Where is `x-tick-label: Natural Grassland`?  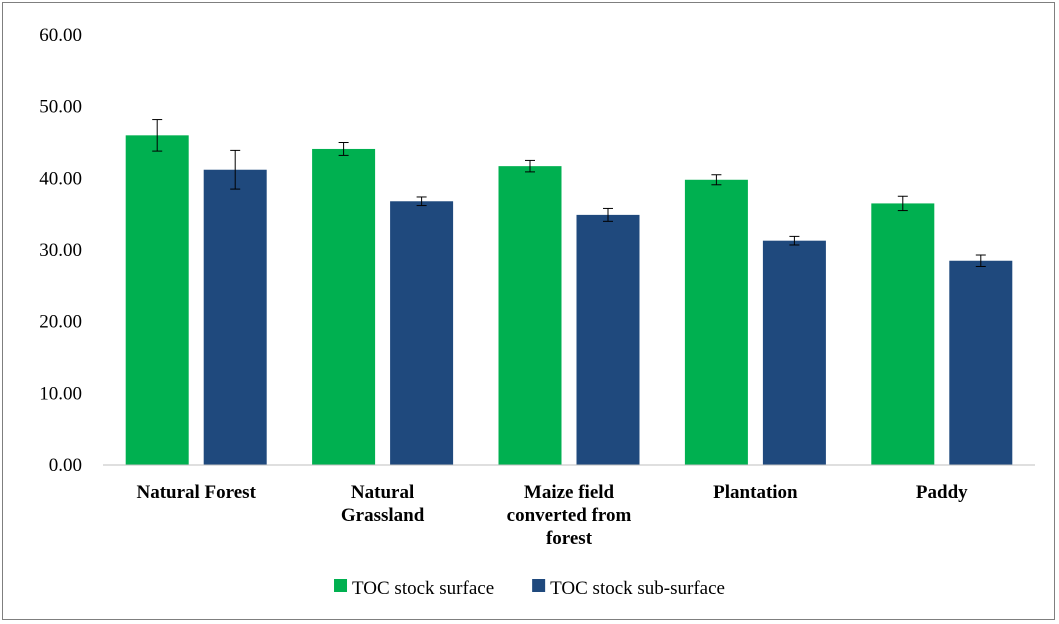 x-tick-label: Natural Grassland is located at coordinates (383, 504).